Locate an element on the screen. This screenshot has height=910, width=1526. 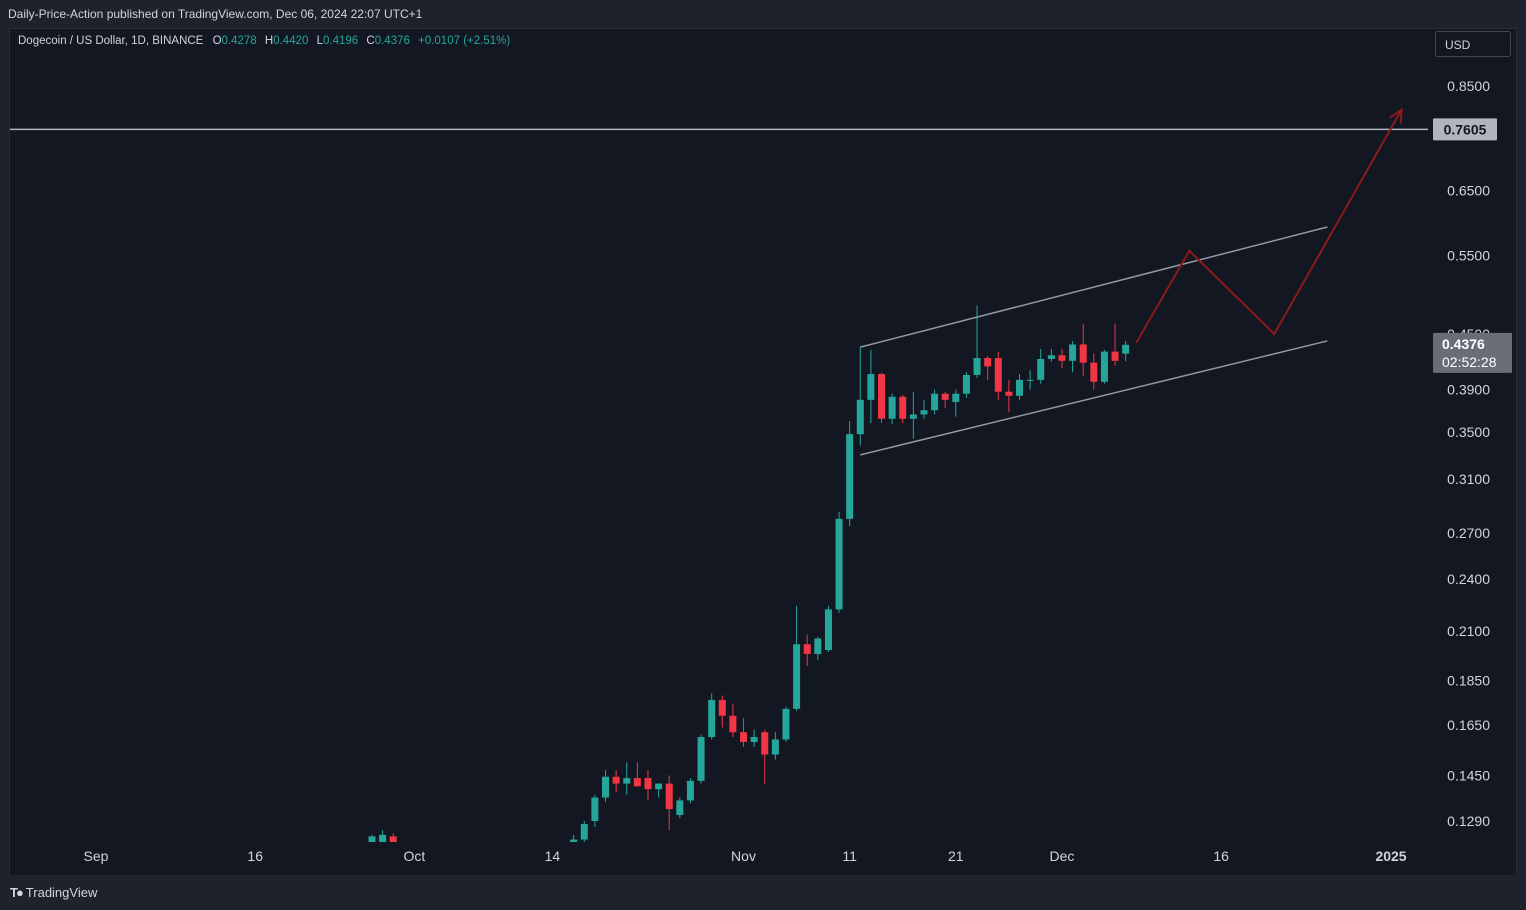
y-tick-label: 0.1850 is located at coordinates (1468, 680).